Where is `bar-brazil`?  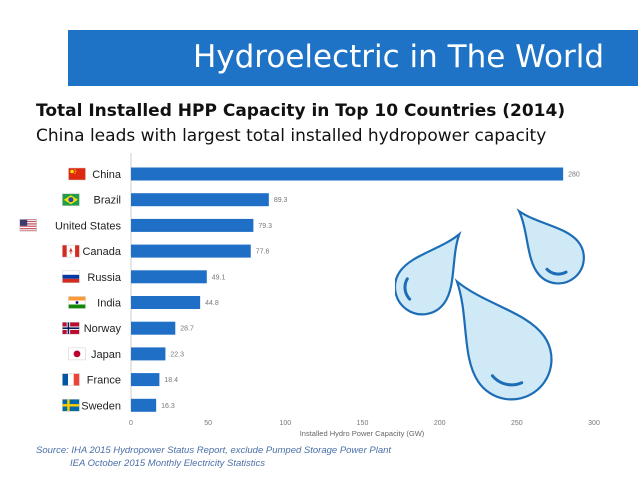
bar-brazil is located at coordinates (200, 200).